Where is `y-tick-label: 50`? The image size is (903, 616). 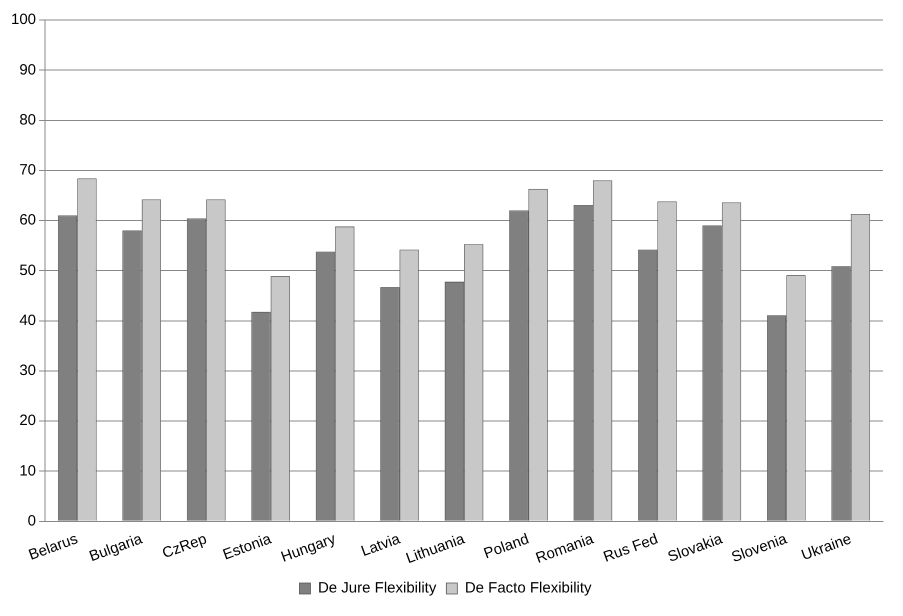
y-tick-label: 50 is located at coordinates (27, 270).